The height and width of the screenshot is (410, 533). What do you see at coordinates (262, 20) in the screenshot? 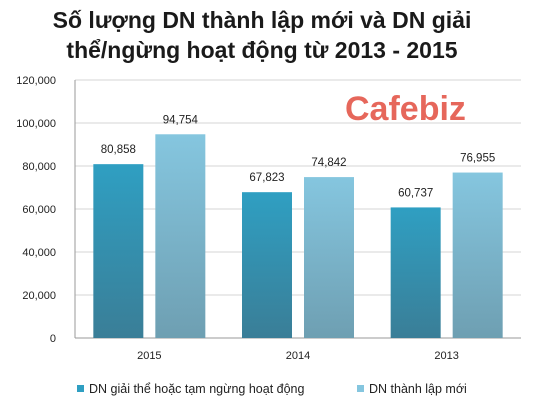
I see `chart-title-line-1: Số lượng DN thành lập mới và DN giải` at bounding box center [262, 20].